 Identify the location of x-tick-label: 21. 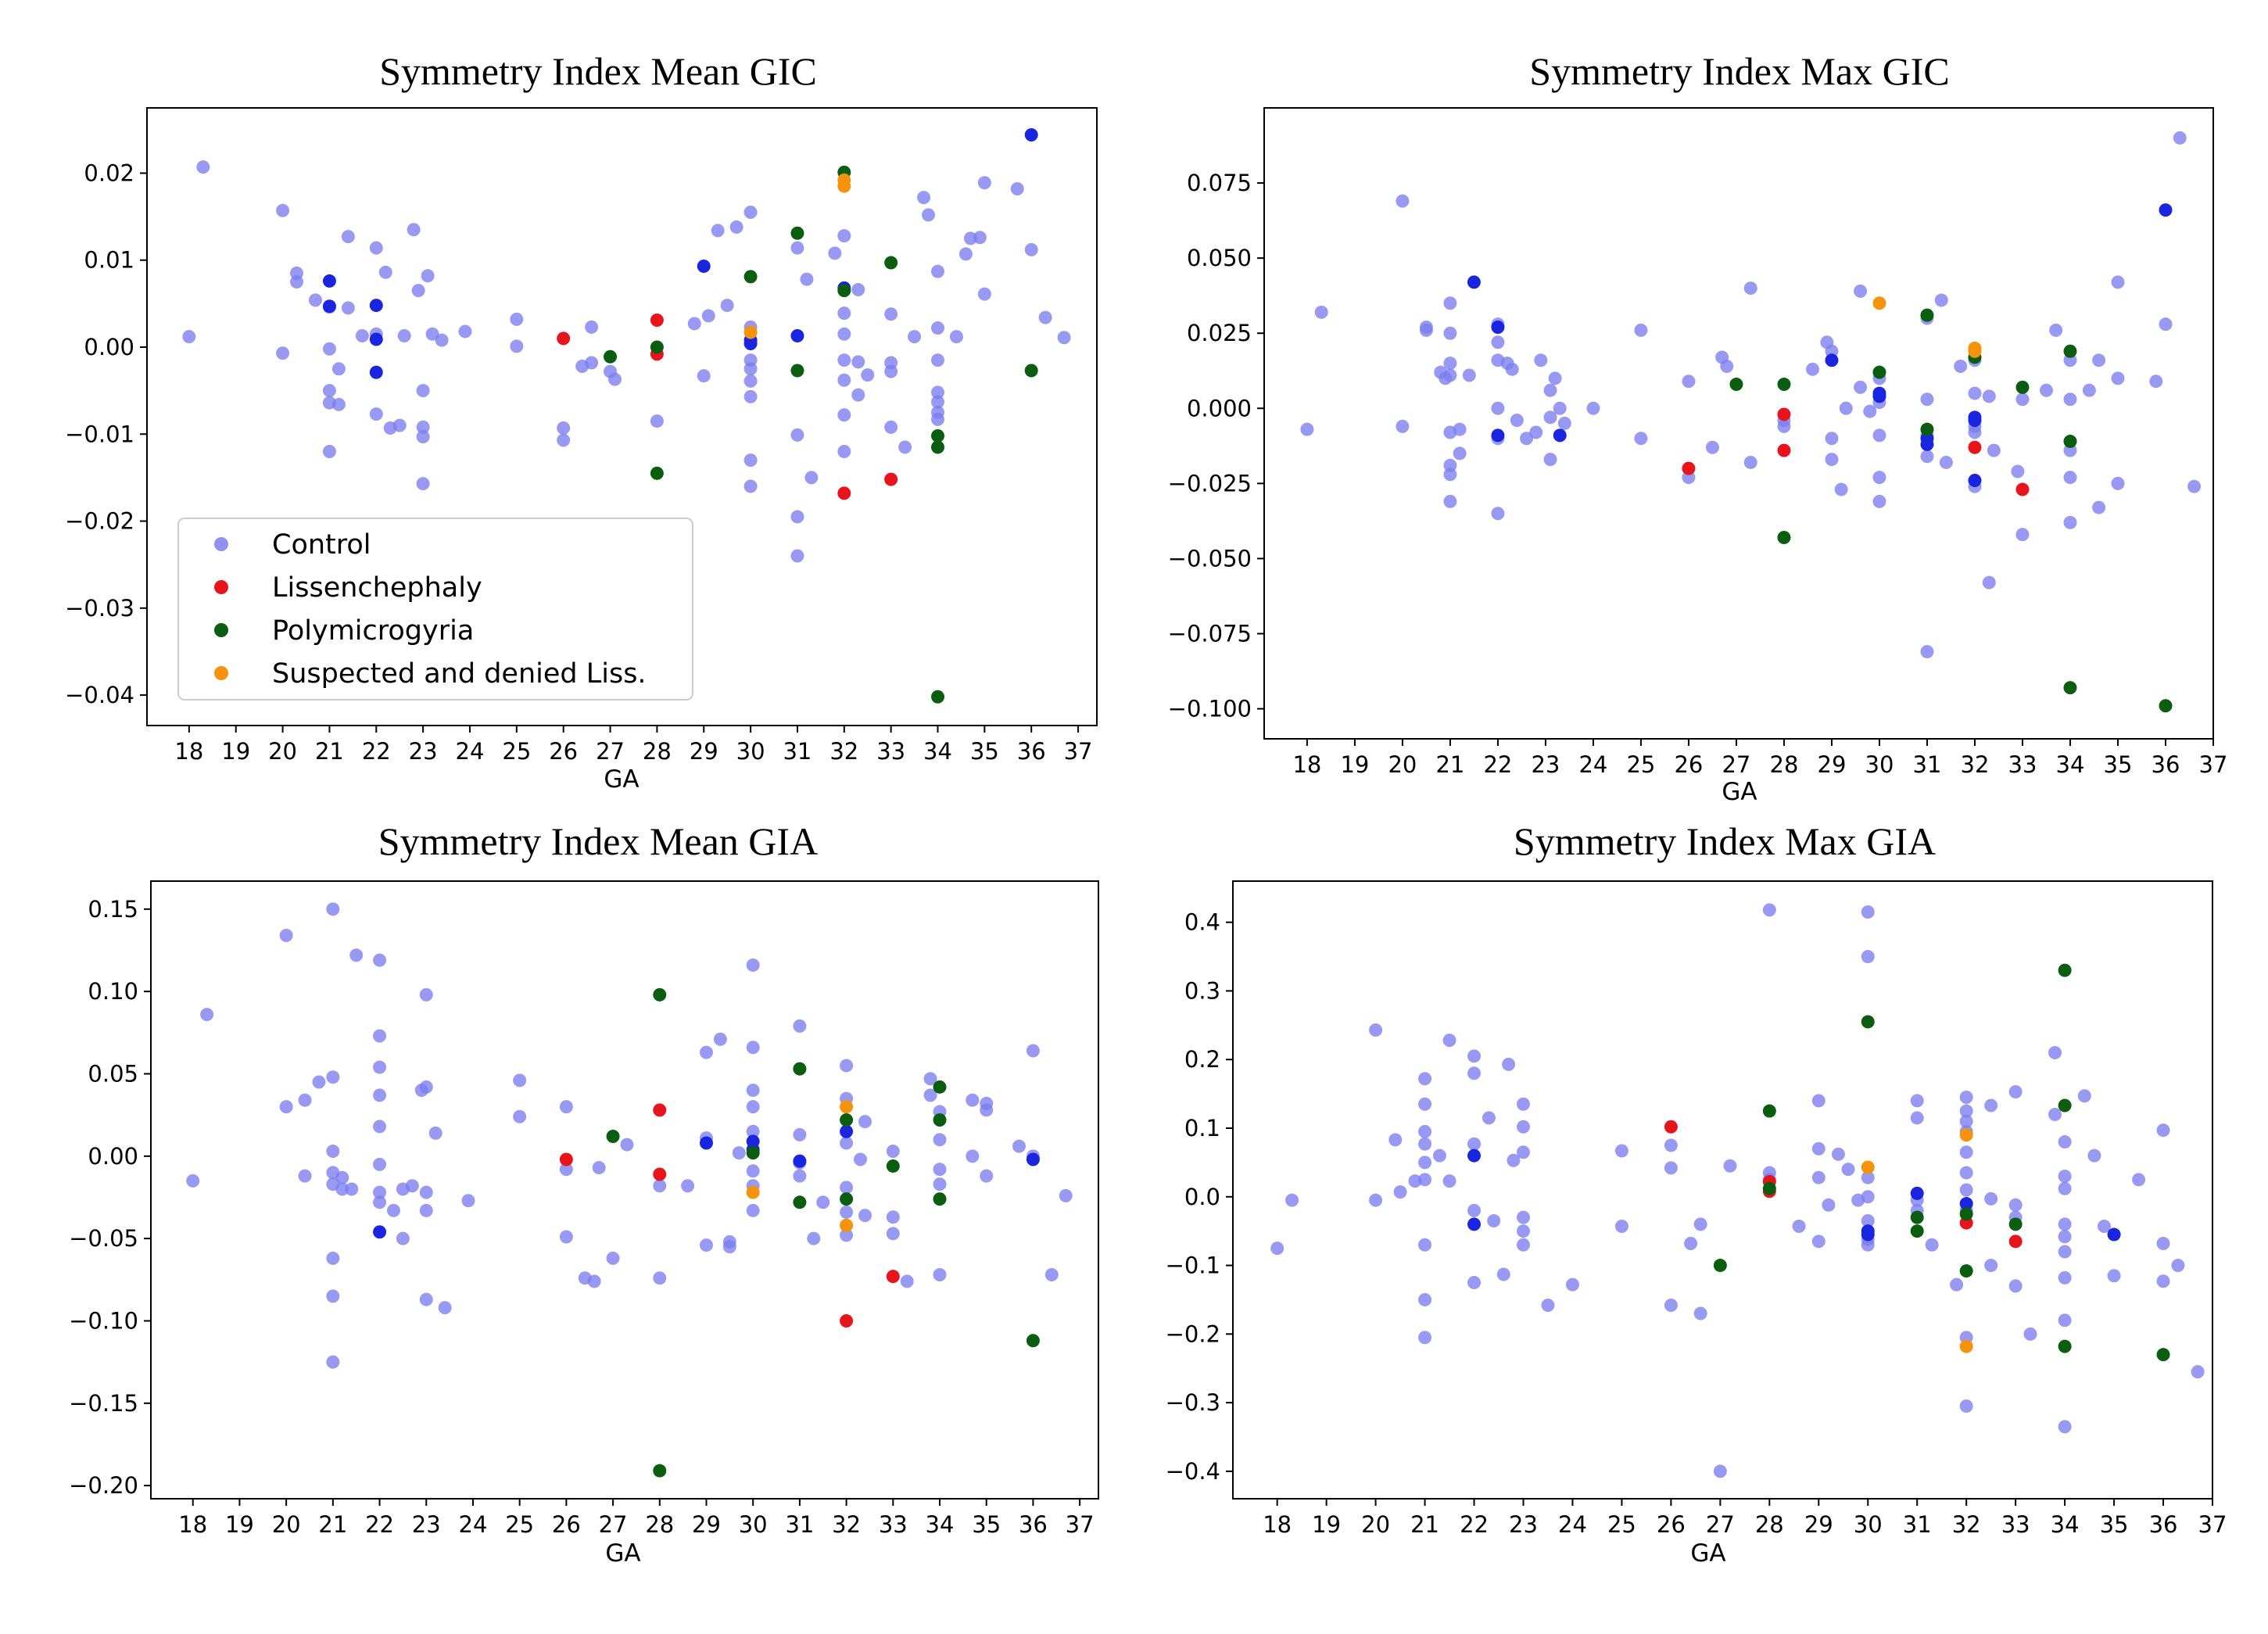
(332, 1525).